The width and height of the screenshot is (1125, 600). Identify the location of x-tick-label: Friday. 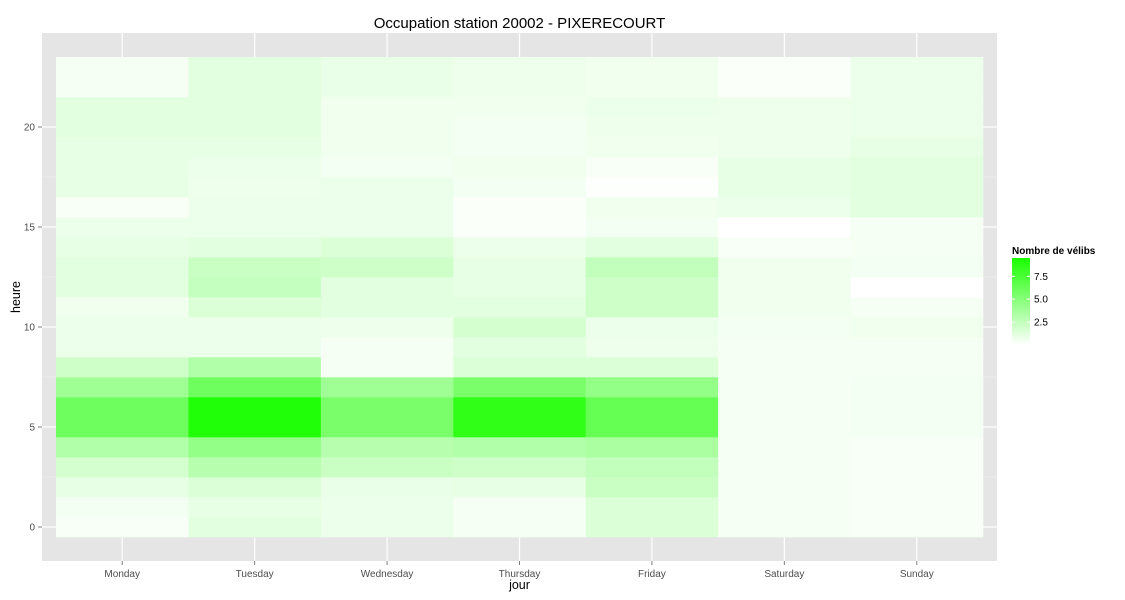
(652, 574).